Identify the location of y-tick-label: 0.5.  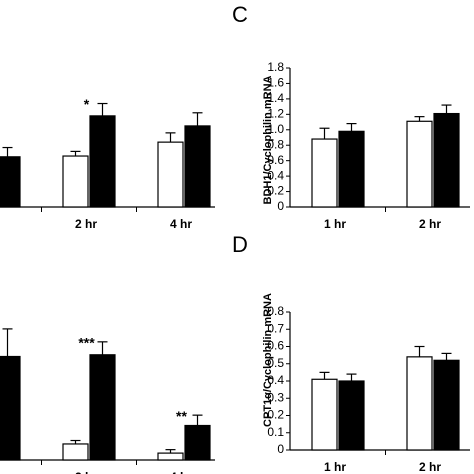
(275, 363).